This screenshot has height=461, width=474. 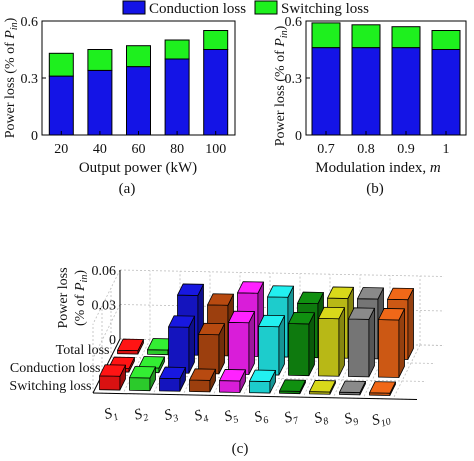 What do you see at coordinates (63, 297) in the screenshot?
I see `panel-c-ylabel-line1: Power loss` at bounding box center [63, 297].